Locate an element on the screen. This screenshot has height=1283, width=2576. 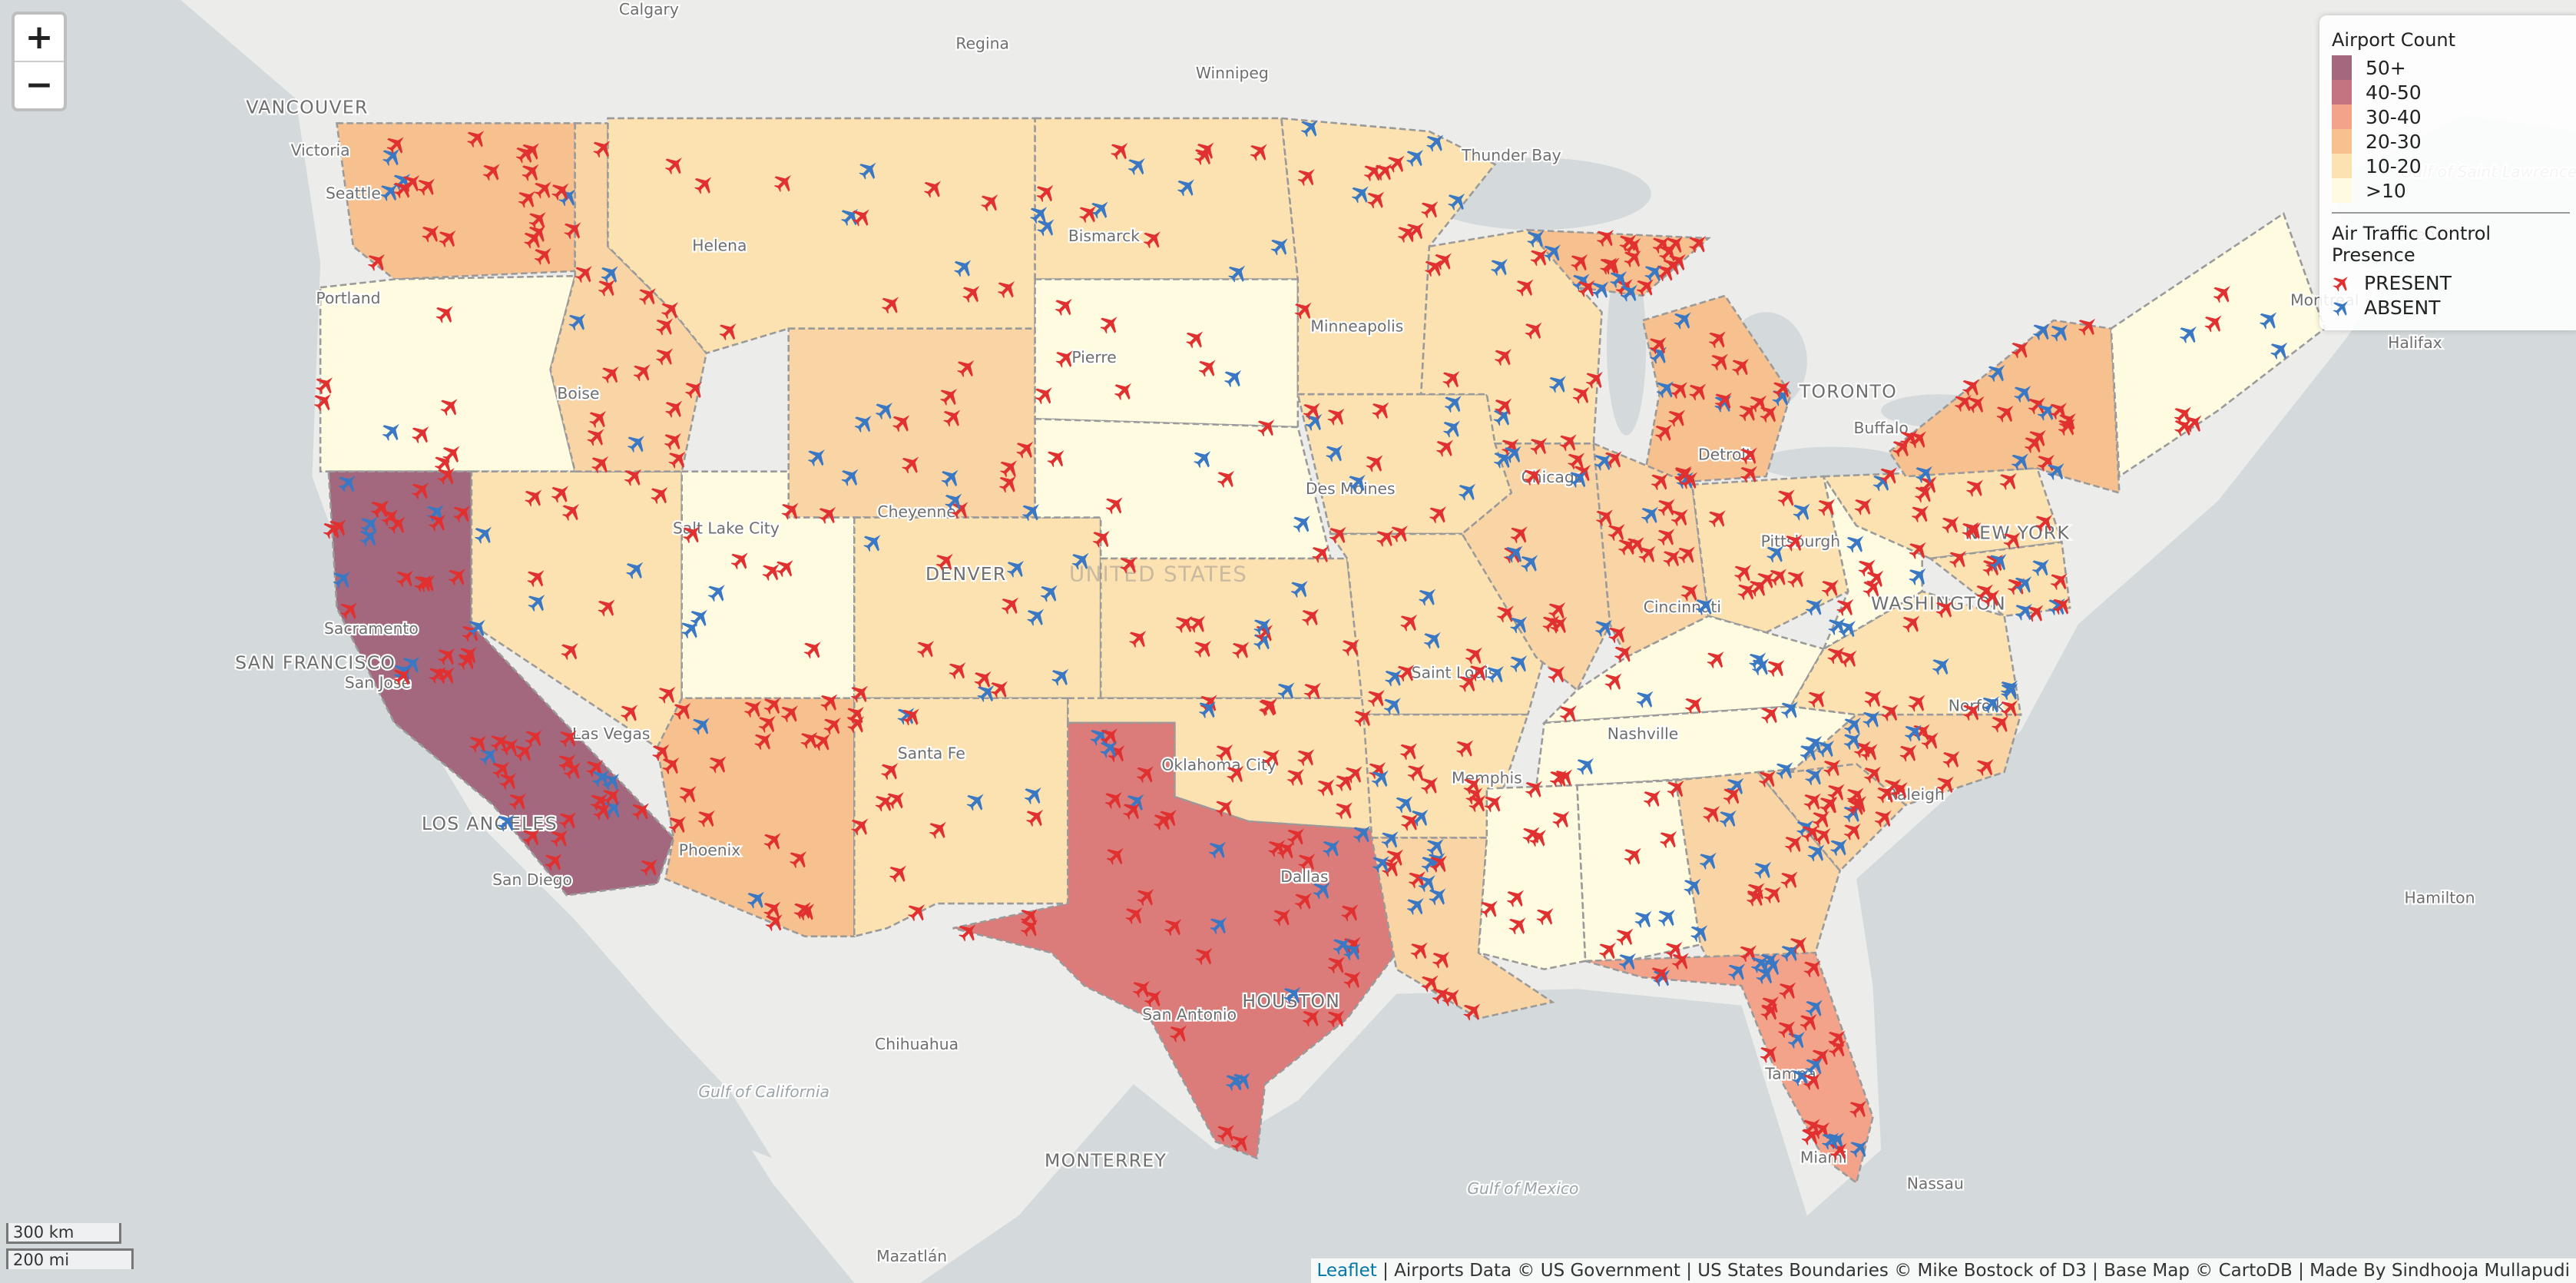
place-label: Mazatlán is located at coordinates (912, 1256).